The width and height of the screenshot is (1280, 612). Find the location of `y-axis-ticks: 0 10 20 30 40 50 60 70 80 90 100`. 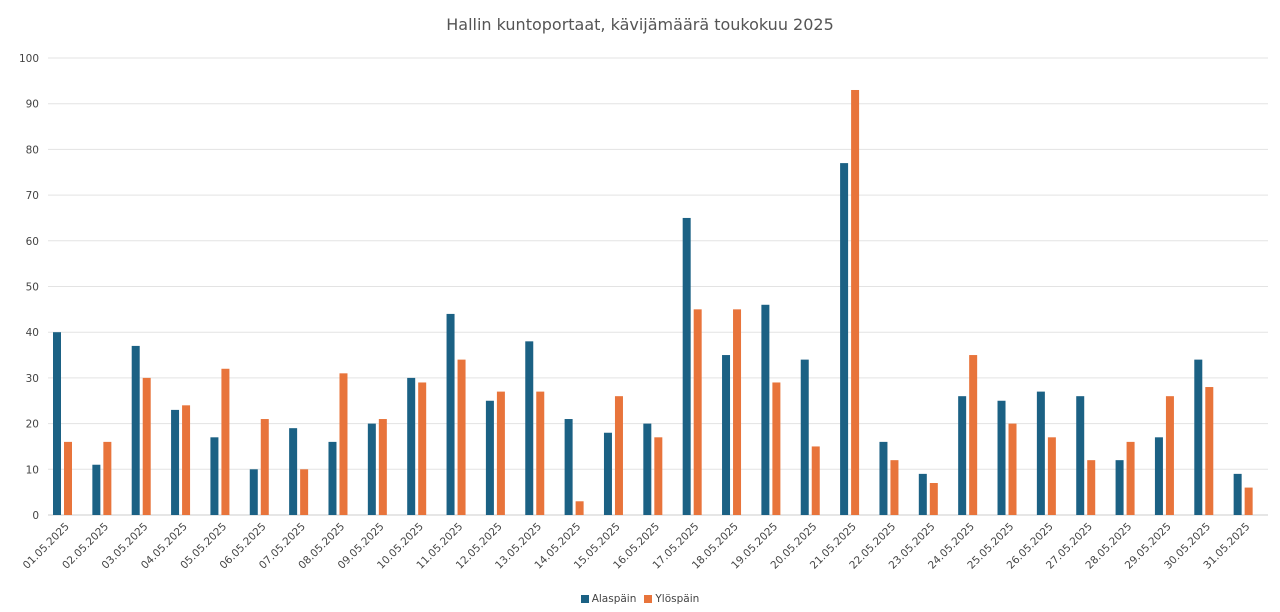

y-axis-ticks: 0 10 20 30 40 50 60 70 80 90 100 is located at coordinates (29, 287).